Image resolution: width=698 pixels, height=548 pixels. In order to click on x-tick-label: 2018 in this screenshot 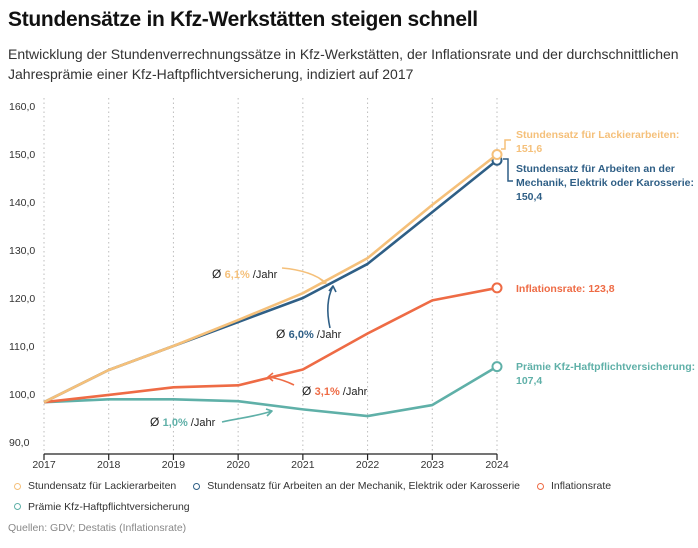, I will do `click(109, 465)`.